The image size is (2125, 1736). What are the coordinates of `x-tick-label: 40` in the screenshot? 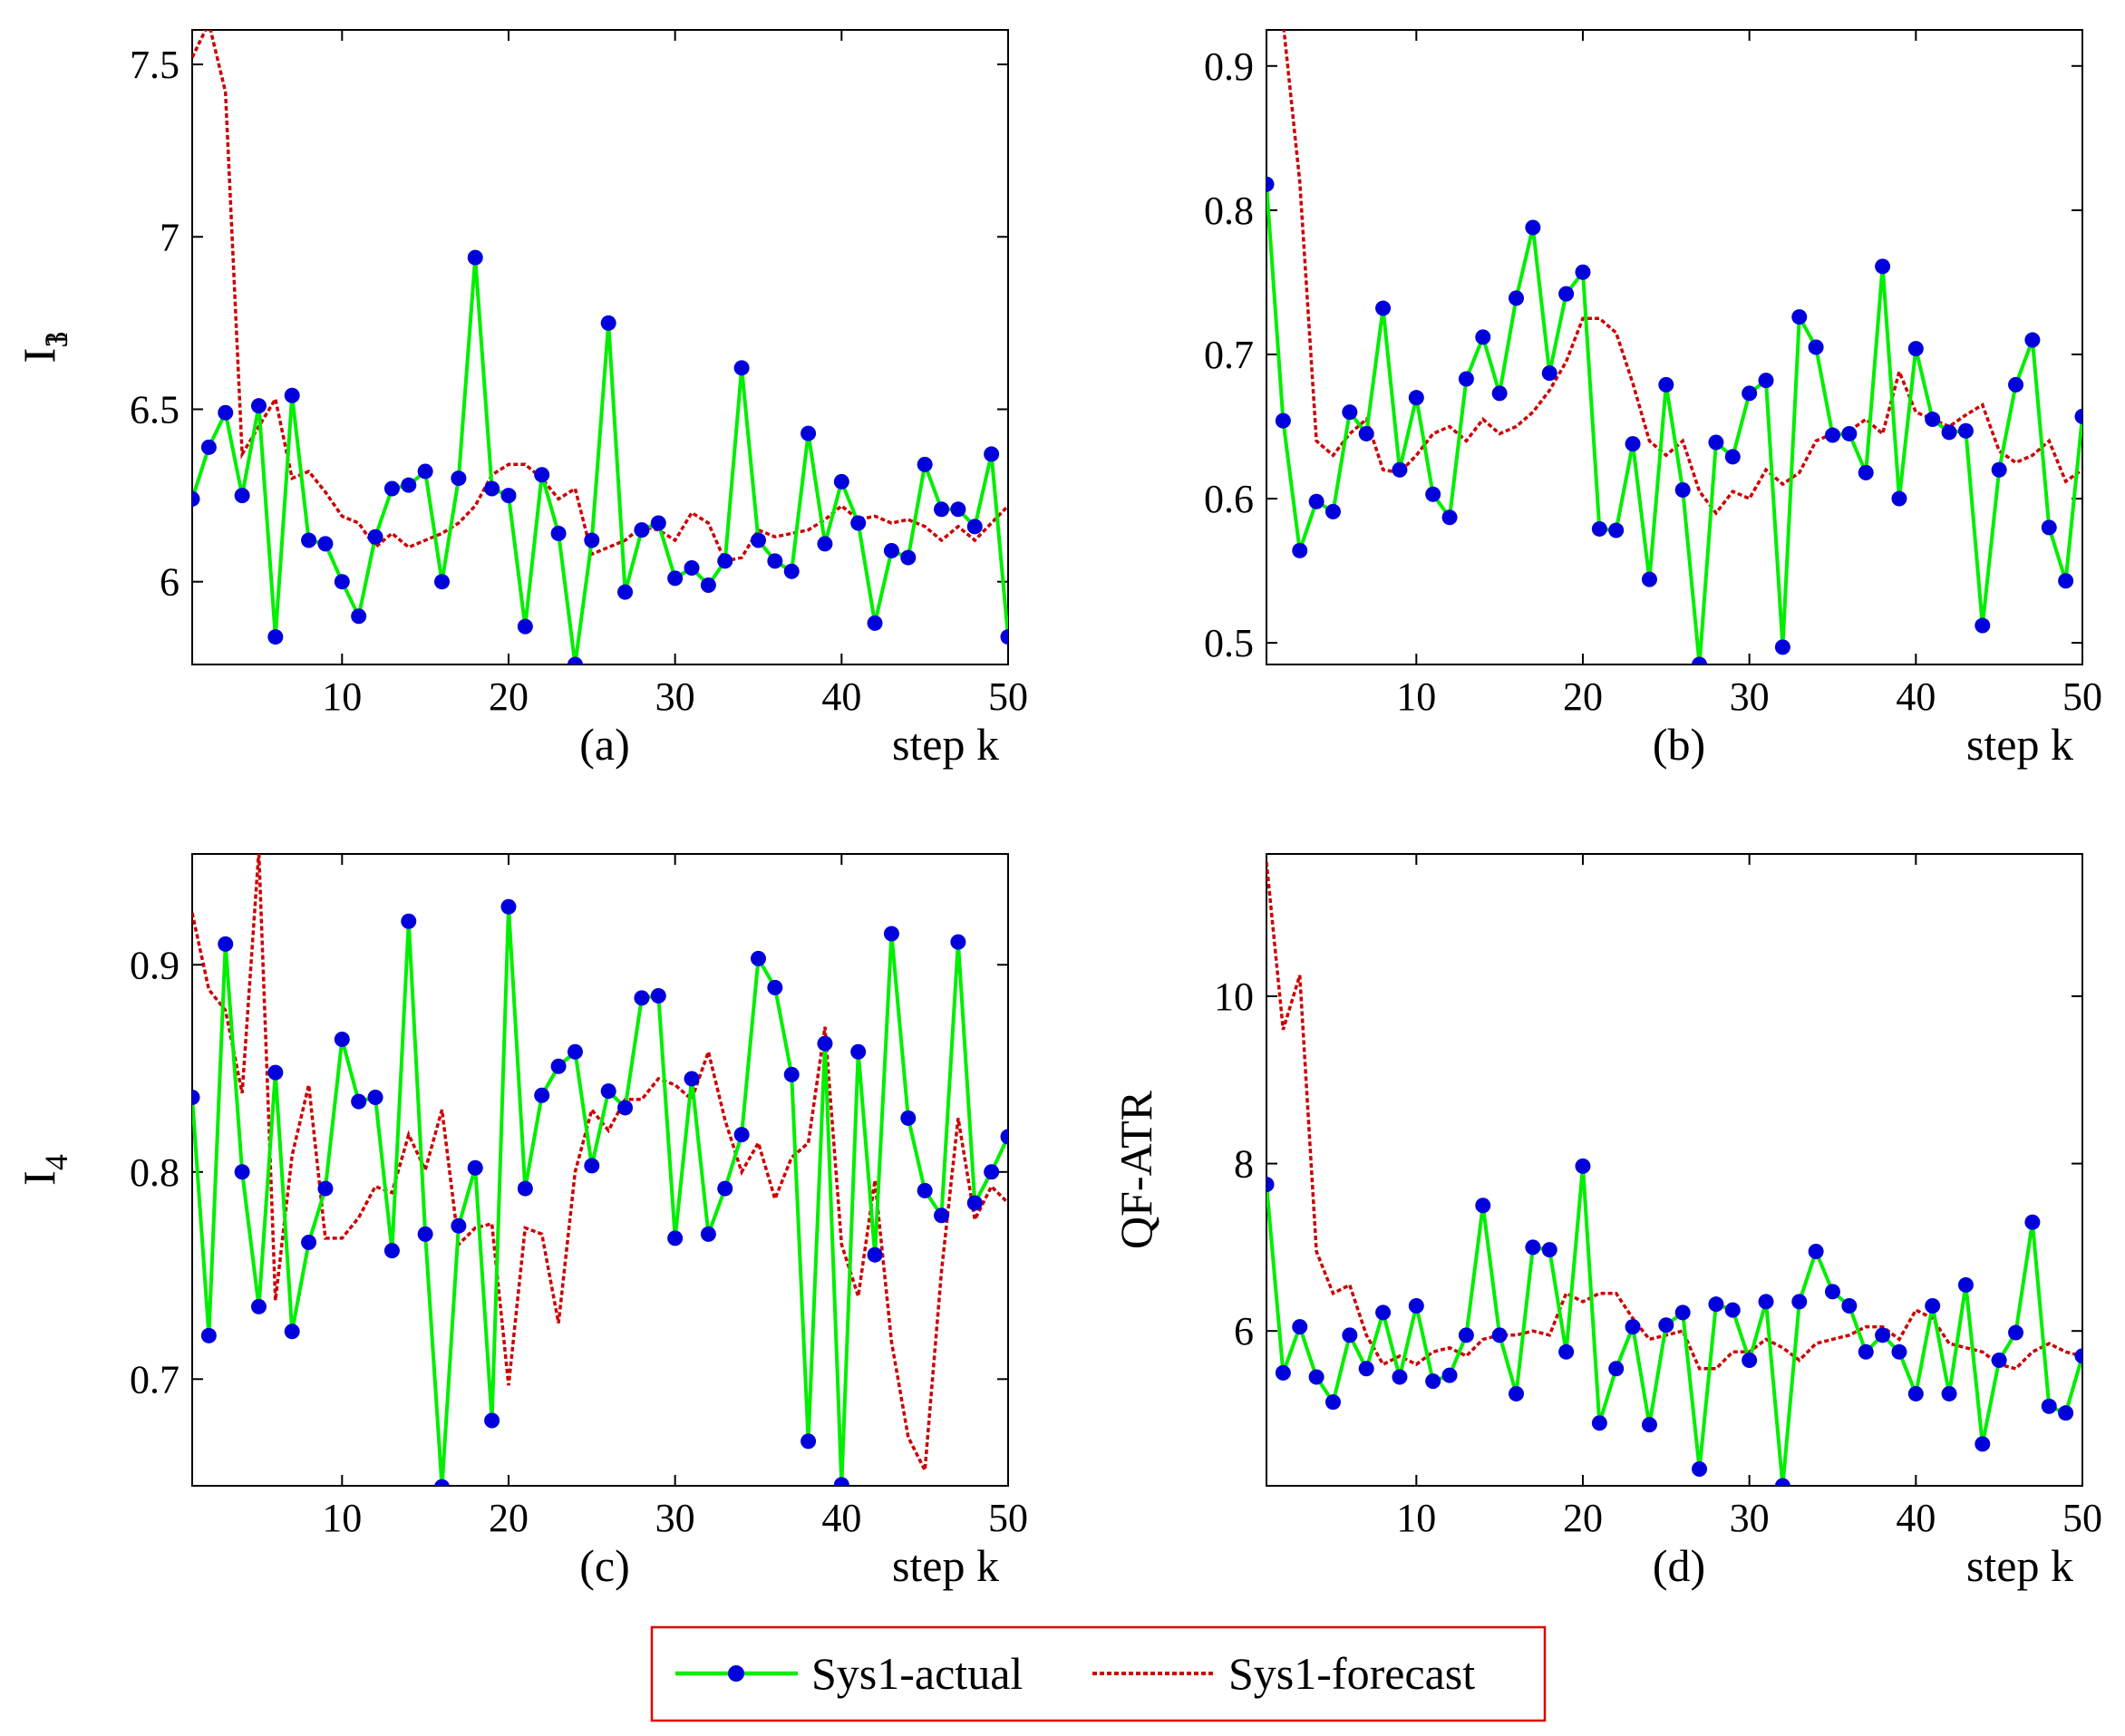 It's located at (1916, 1518).